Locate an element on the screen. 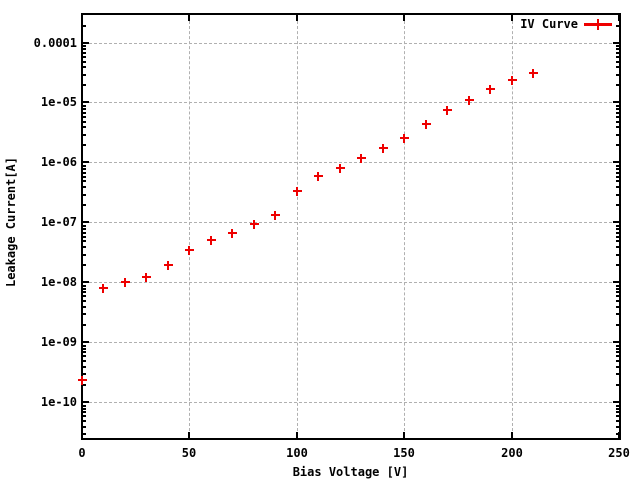 The image size is (640, 480). y-tick-label: 1e-07 is located at coordinates (58, 222).